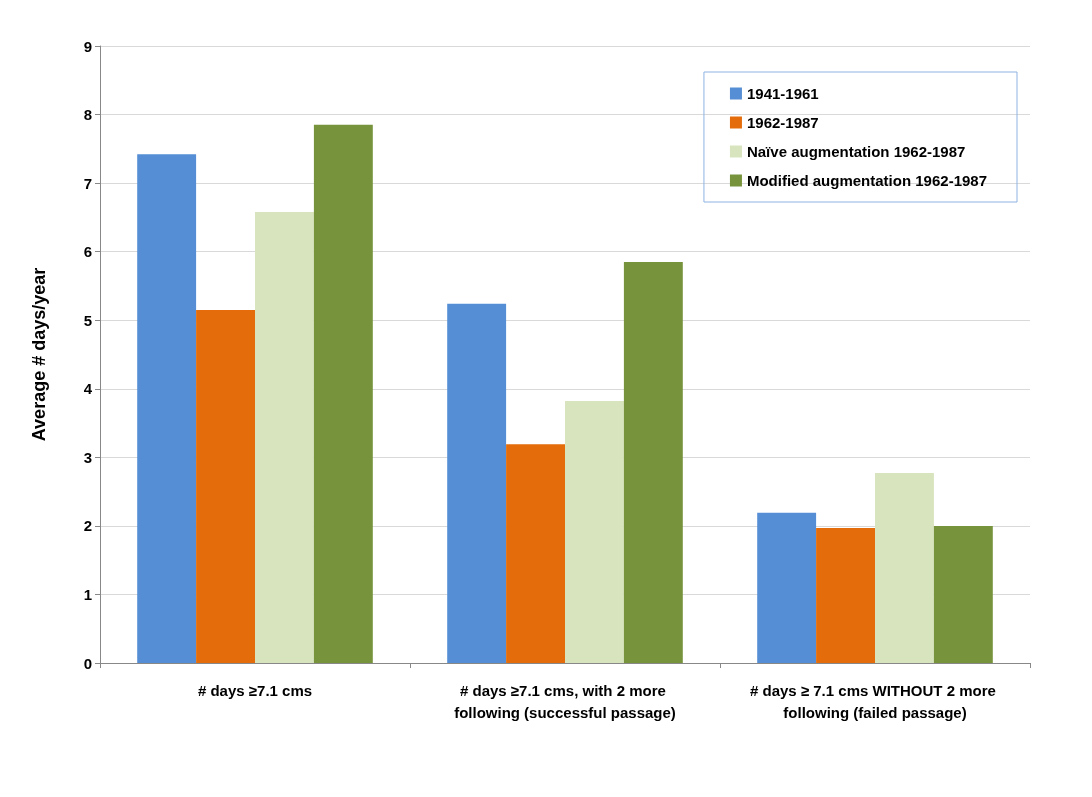 This screenshot has height=797, width=1092. I want to click on x-tick-label: # days ≥7.1 cms, so click(255, 690).